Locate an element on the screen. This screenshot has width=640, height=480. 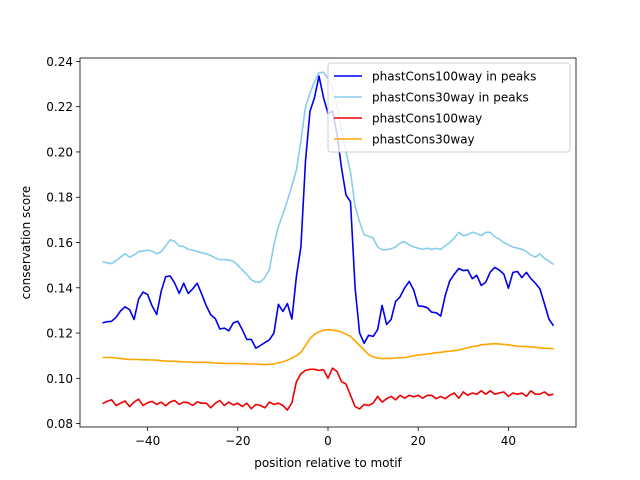
y-tick-label: 0.10 is located at coordinates (59, 379).